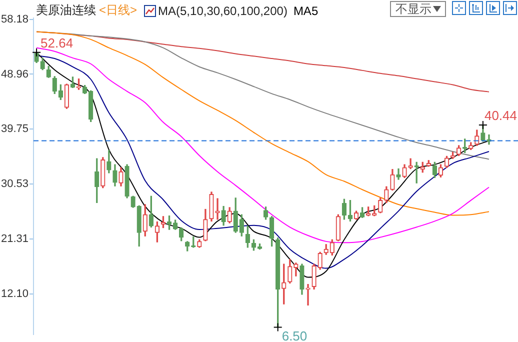 Image resolution: width=518 pixels, height=342 pixels. I want to click on y-tick-label: 21.31, so click(14, 239).